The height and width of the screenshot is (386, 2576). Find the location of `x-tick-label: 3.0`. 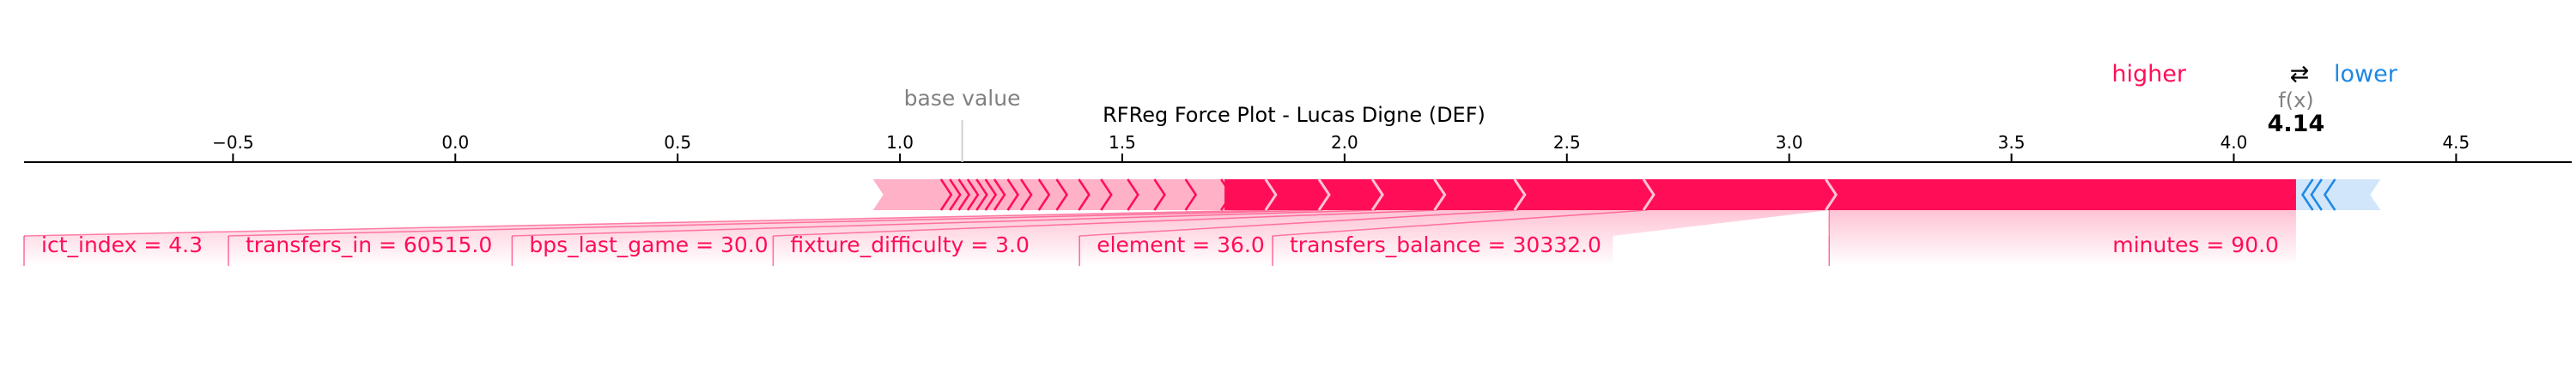

x-tick-label: 3.0 is located at coordinates (1790, 142).